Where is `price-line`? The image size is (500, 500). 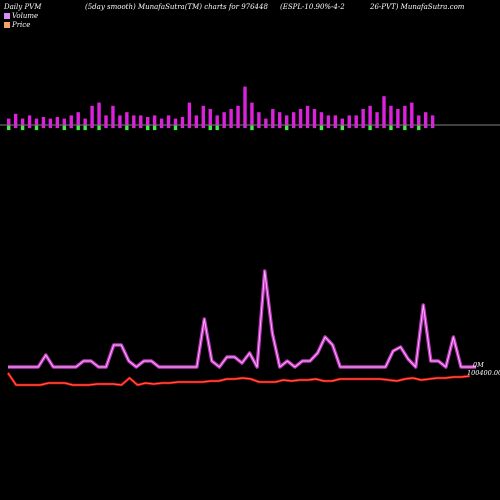
price-line is located at coordinates (238, 379).